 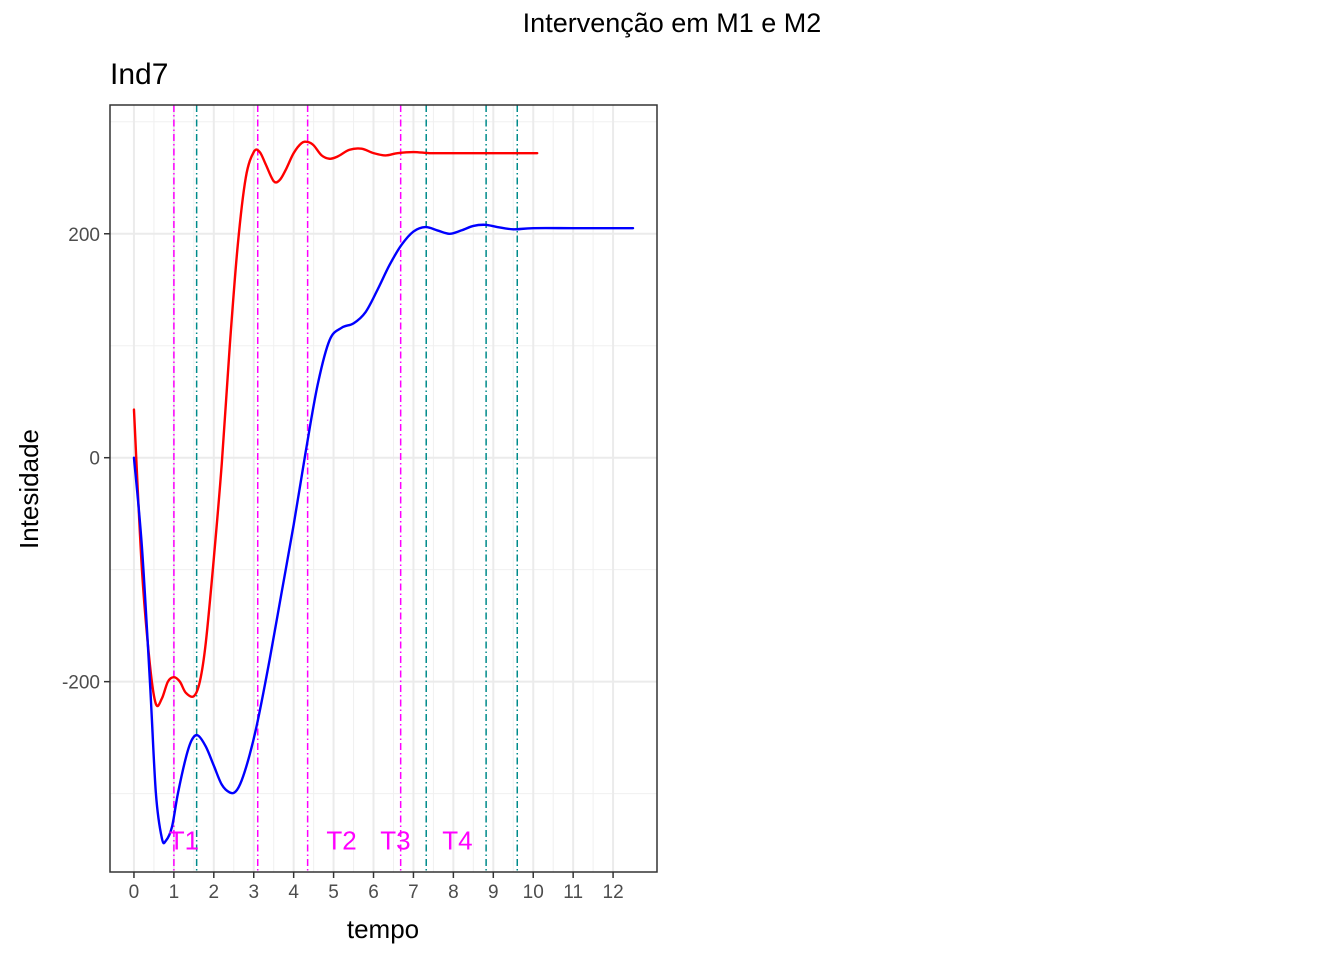 What do you see at coordinates (214, 892) in the screenshot?
I see `x-tick-label: 2` at bounding box center [214, 892].